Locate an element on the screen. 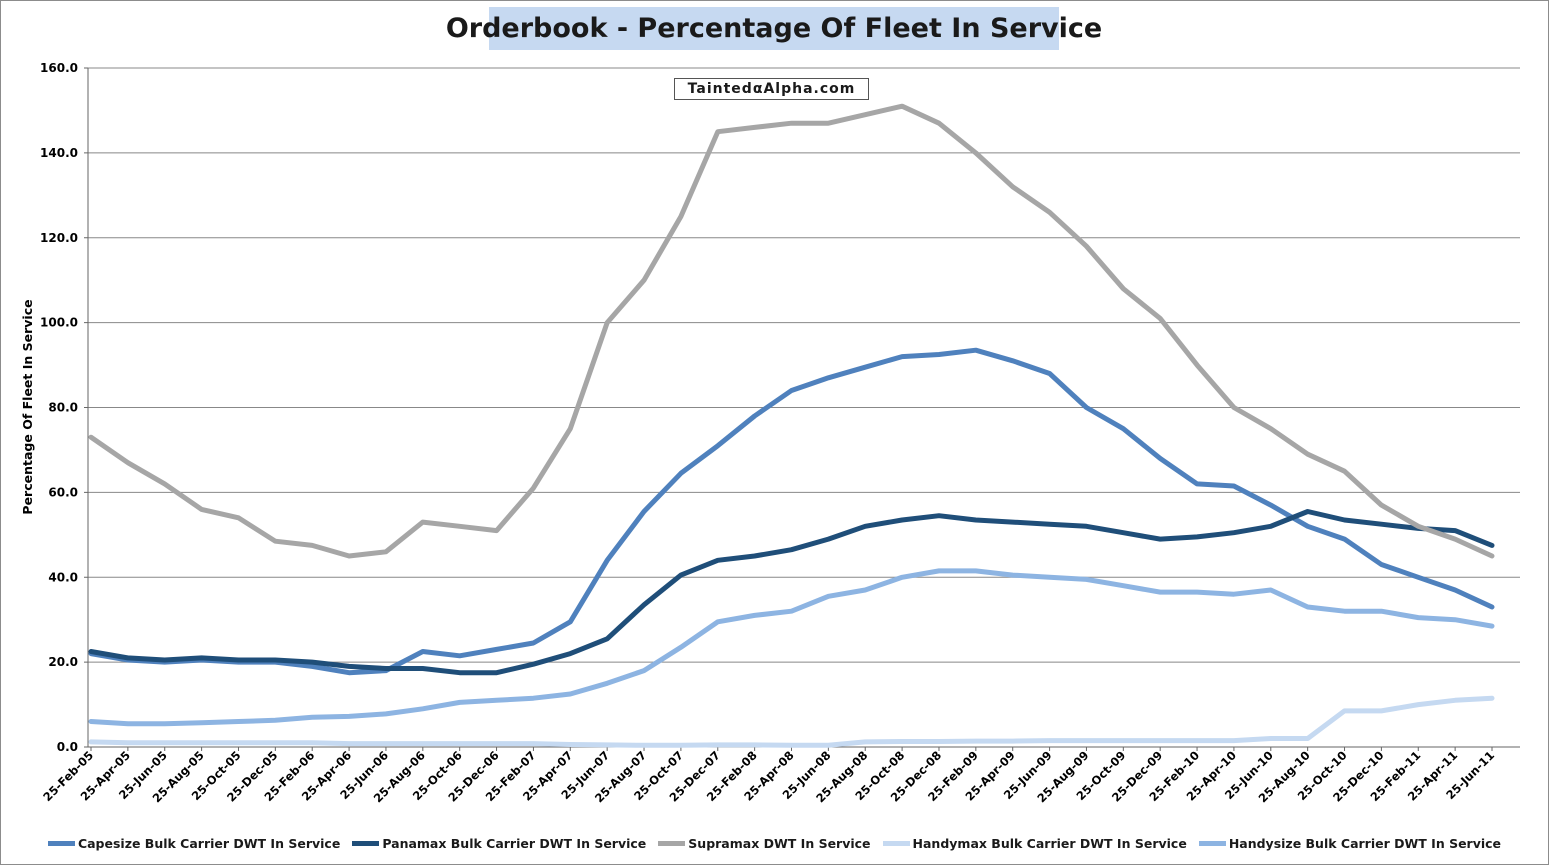  legend-label: Supramax DWT In Service is located at coordinates (779, 843).